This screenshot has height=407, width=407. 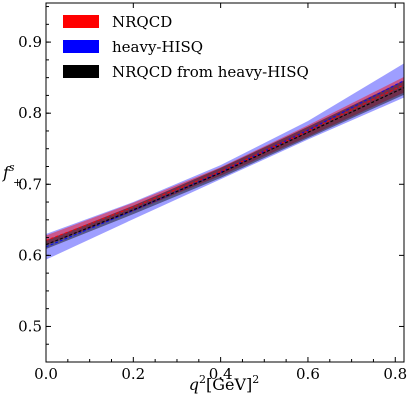 I want to click on x-tick-label: 0.4, so click(x=221, y=374).